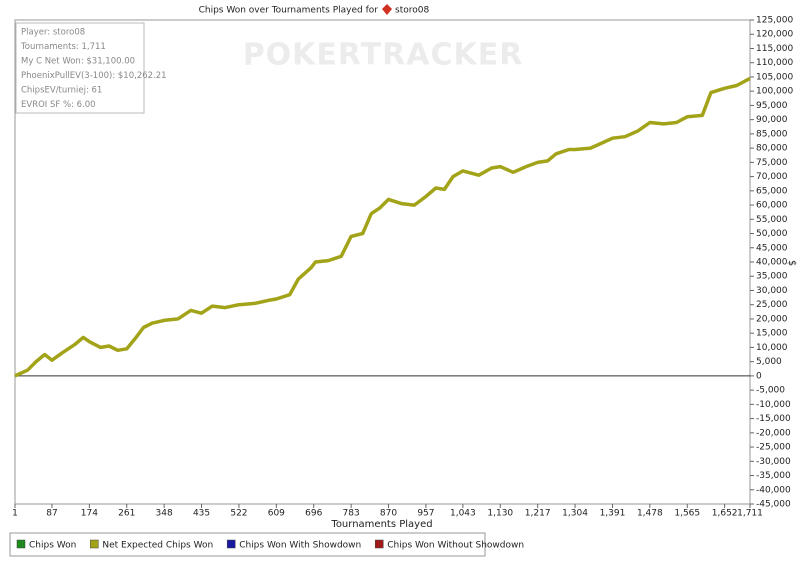 This screenshot has height=563, width=800. Describe the element at coordinates (58, 105) in the screenshot. I see `info-line: EVROI SF %: 6.00` at that location.